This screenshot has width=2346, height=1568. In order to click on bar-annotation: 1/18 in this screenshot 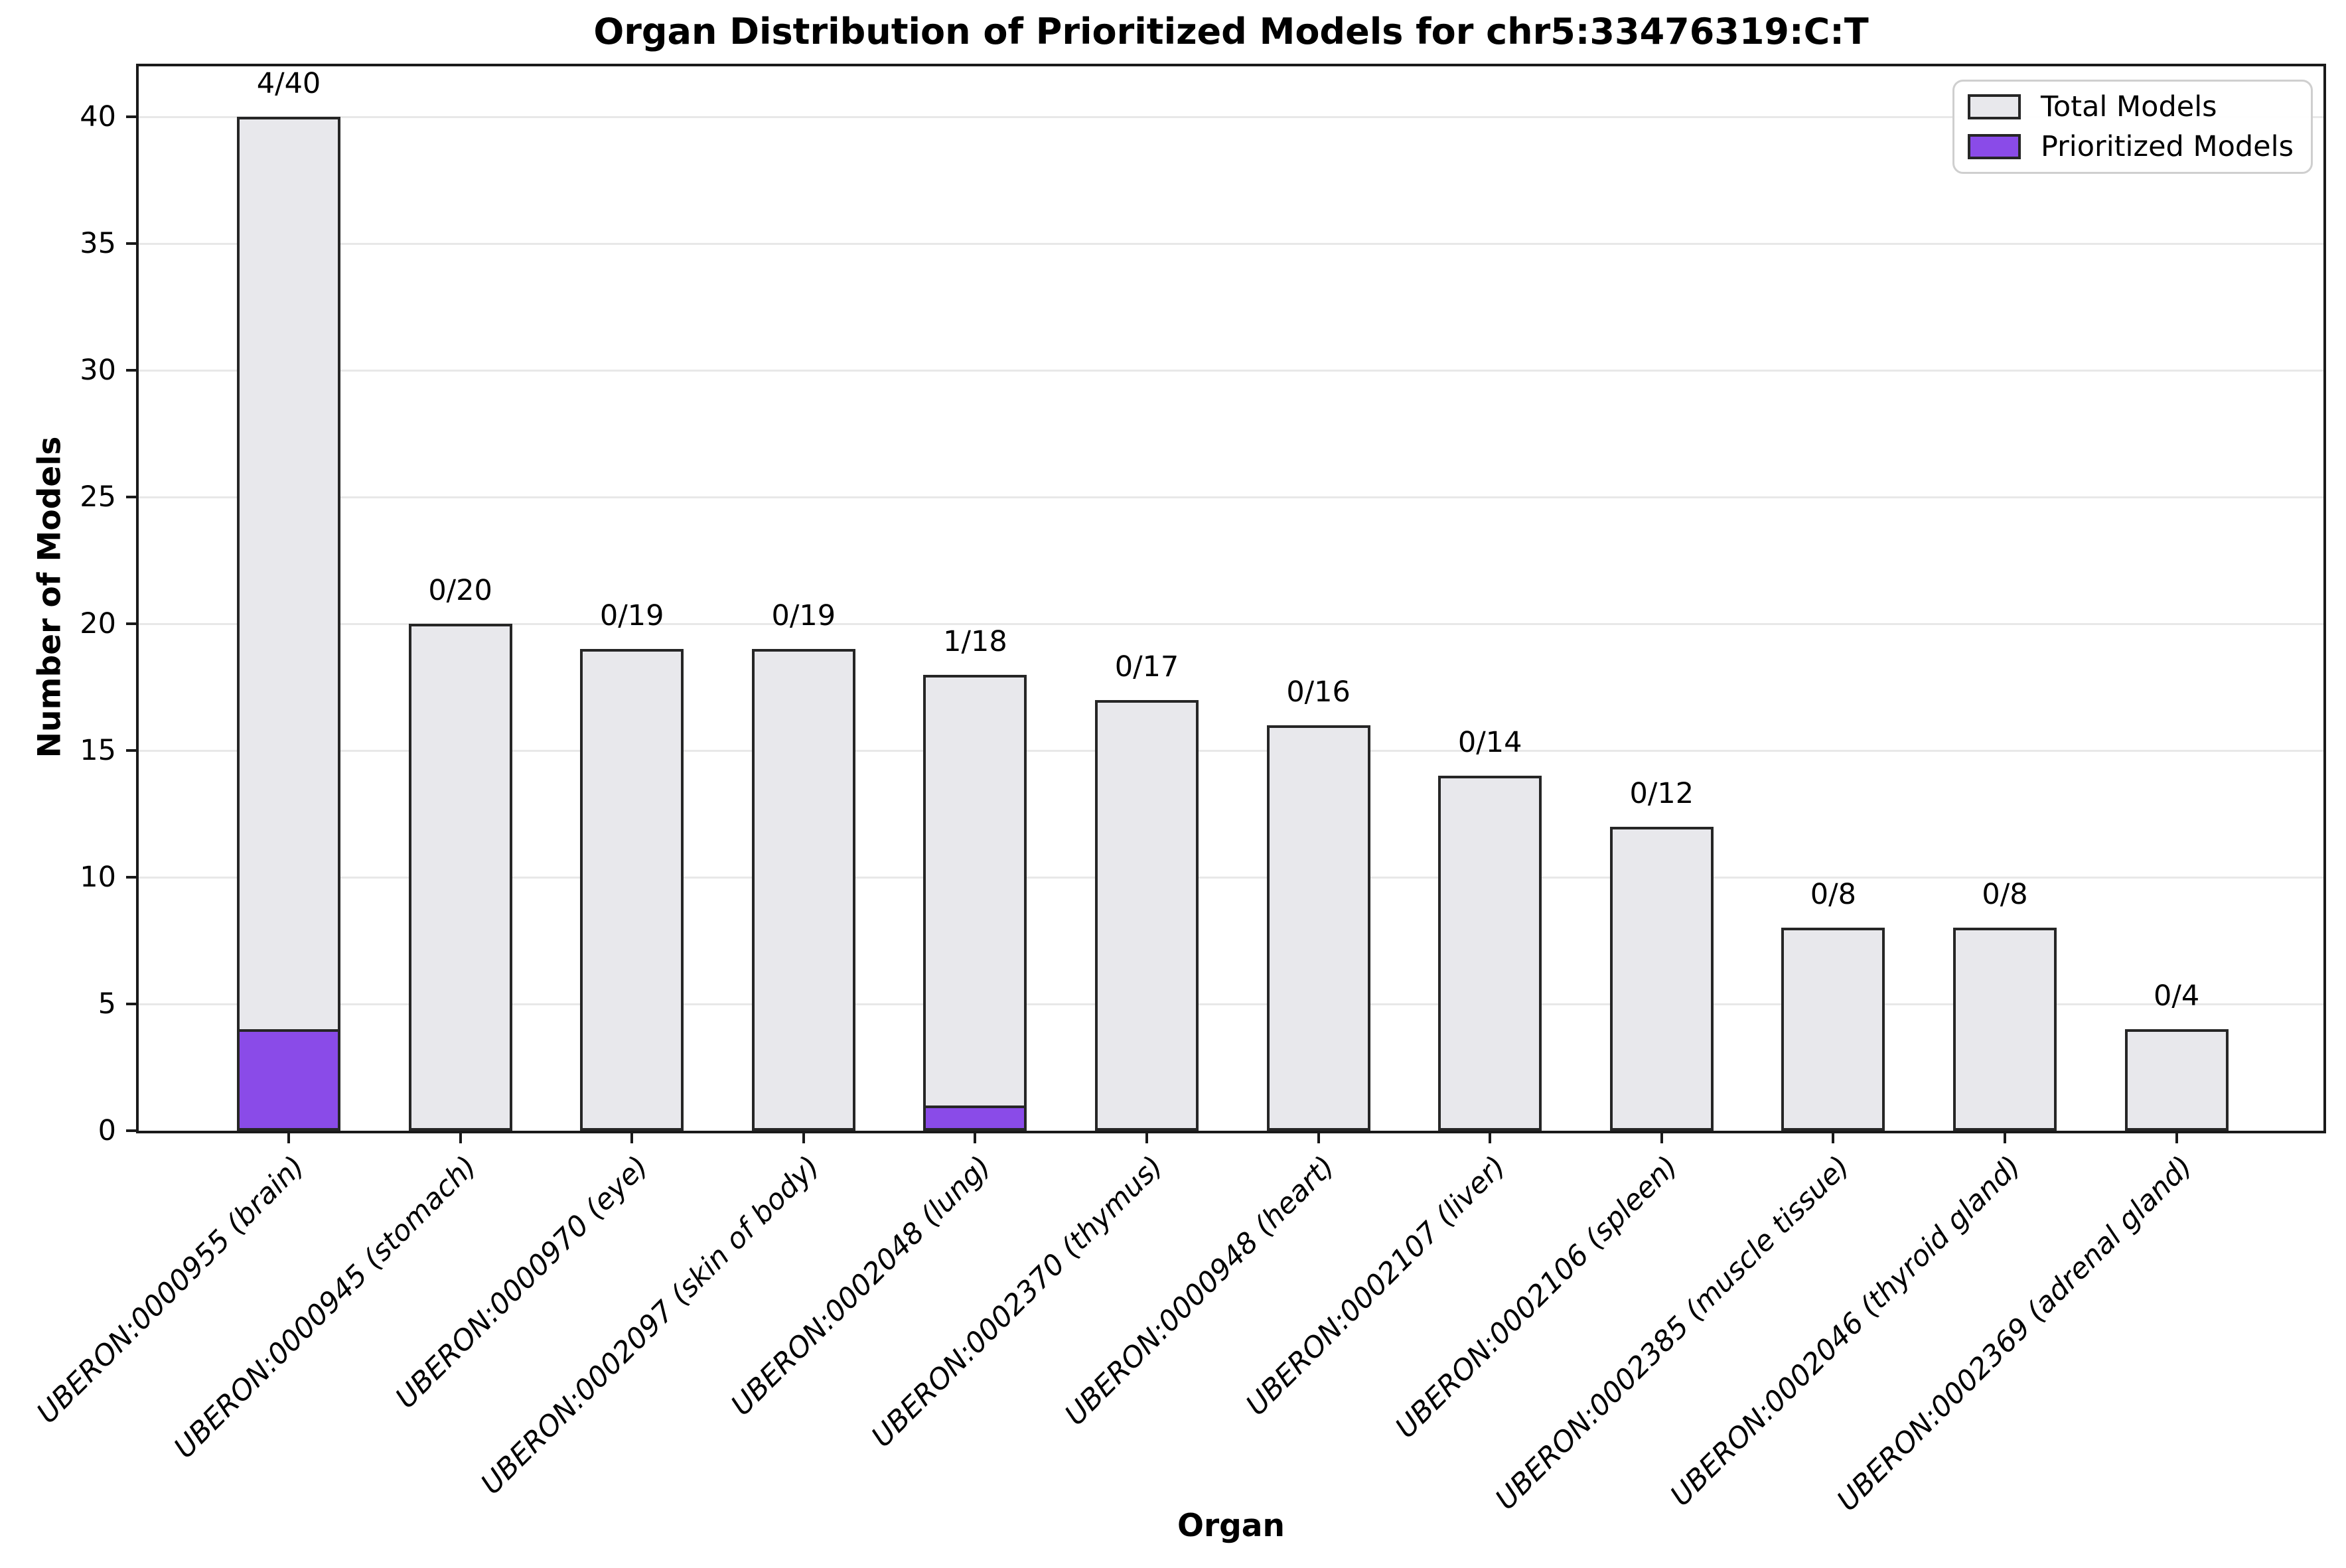, I will do `click(975, 641)`.